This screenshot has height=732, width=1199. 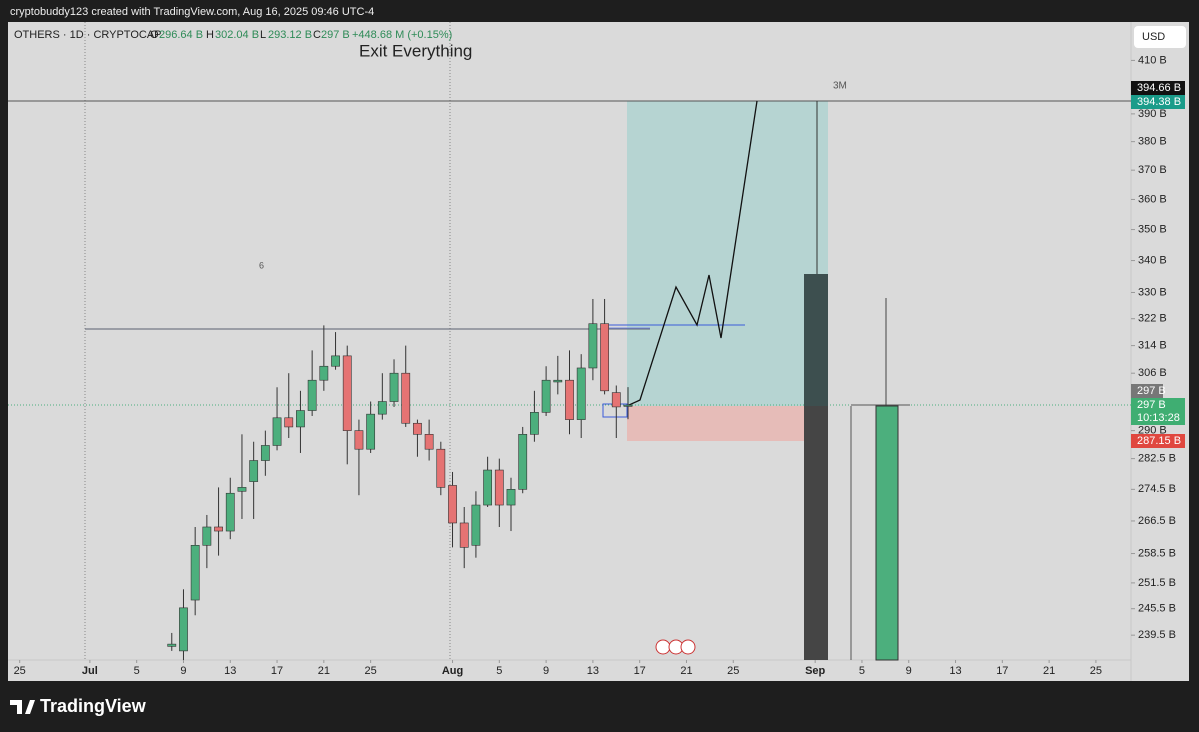 What do you see at coordinates (1152, 199) in the screenshot?
I see `y-tick-label: 360 B` at bounding box center [1152, 199].